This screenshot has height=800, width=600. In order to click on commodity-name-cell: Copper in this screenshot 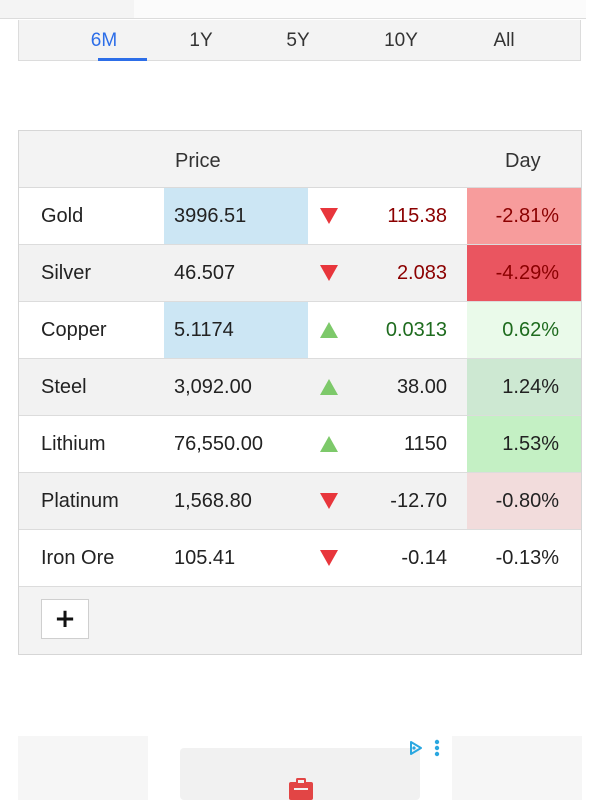, I will do `click(91, 330)`.